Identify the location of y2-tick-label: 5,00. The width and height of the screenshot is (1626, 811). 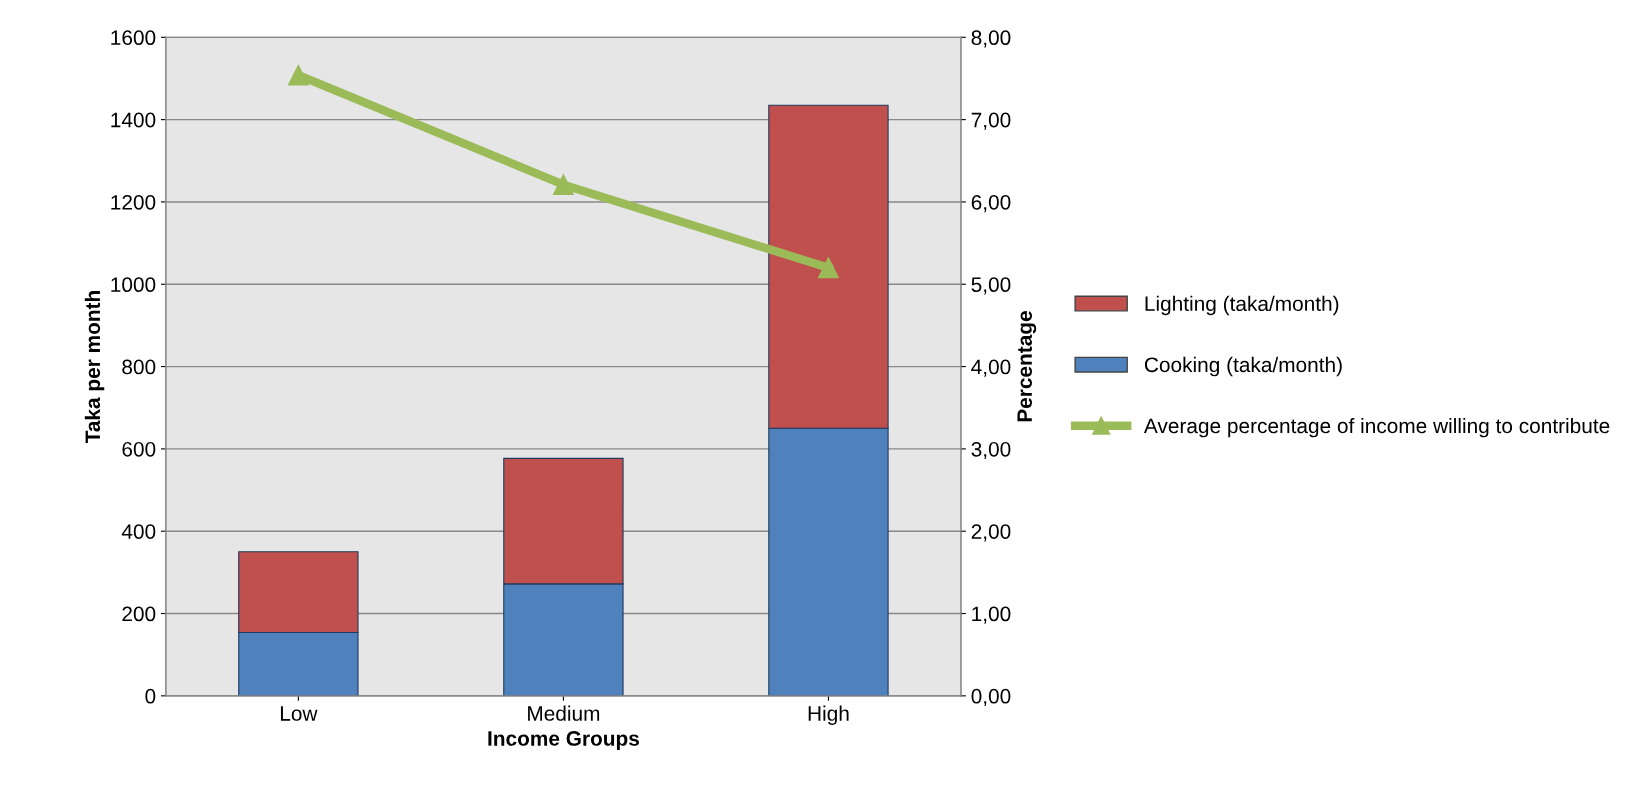
(991, 286).